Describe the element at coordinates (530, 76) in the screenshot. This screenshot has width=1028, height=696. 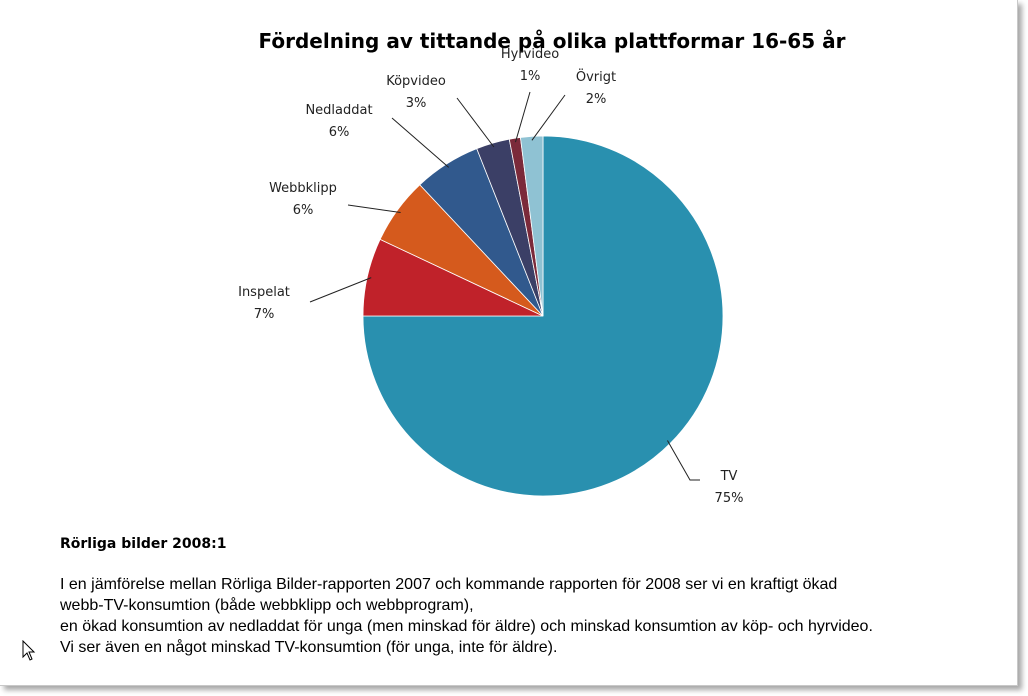
I see `slice-label-percent: 1%` at that location.